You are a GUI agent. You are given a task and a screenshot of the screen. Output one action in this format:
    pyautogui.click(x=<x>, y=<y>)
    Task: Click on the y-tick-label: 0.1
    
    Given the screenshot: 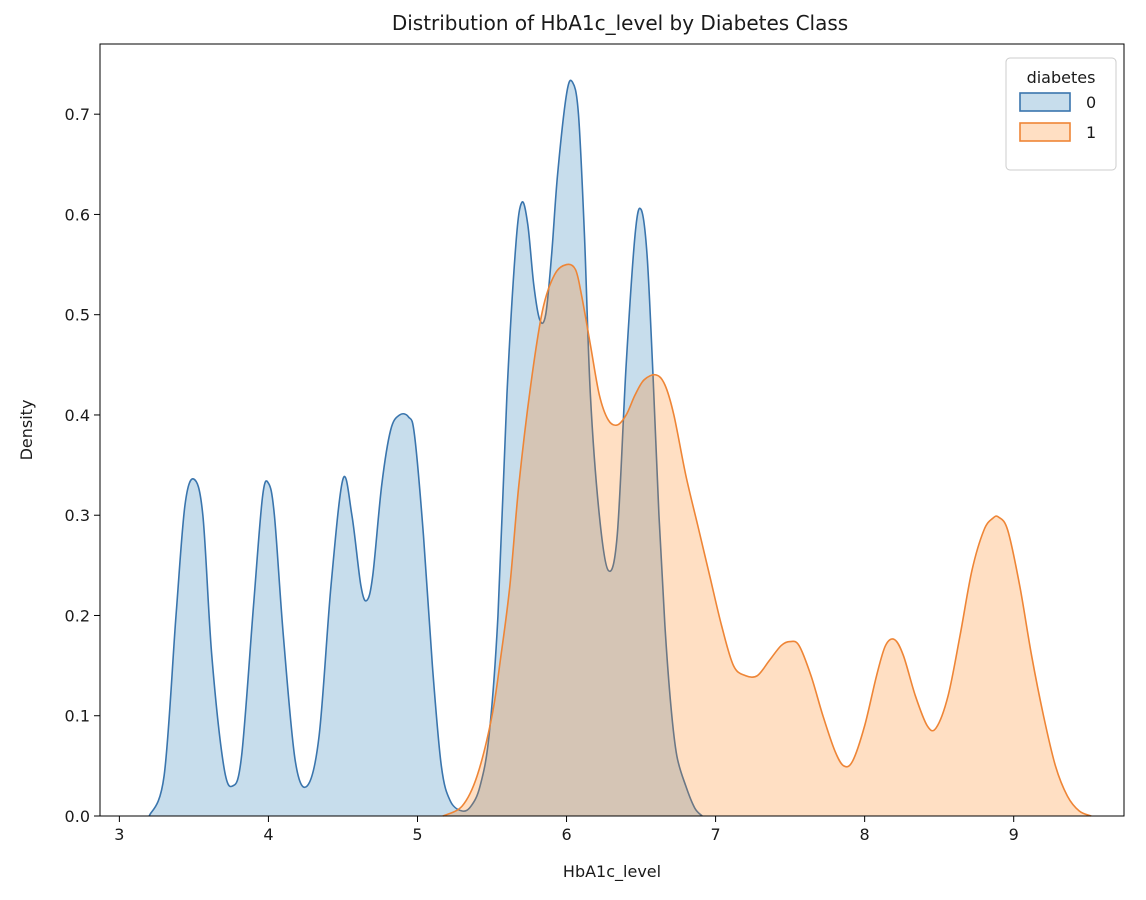 What is the action you would take?
    pyautogui.click(x=77, y=716)
    